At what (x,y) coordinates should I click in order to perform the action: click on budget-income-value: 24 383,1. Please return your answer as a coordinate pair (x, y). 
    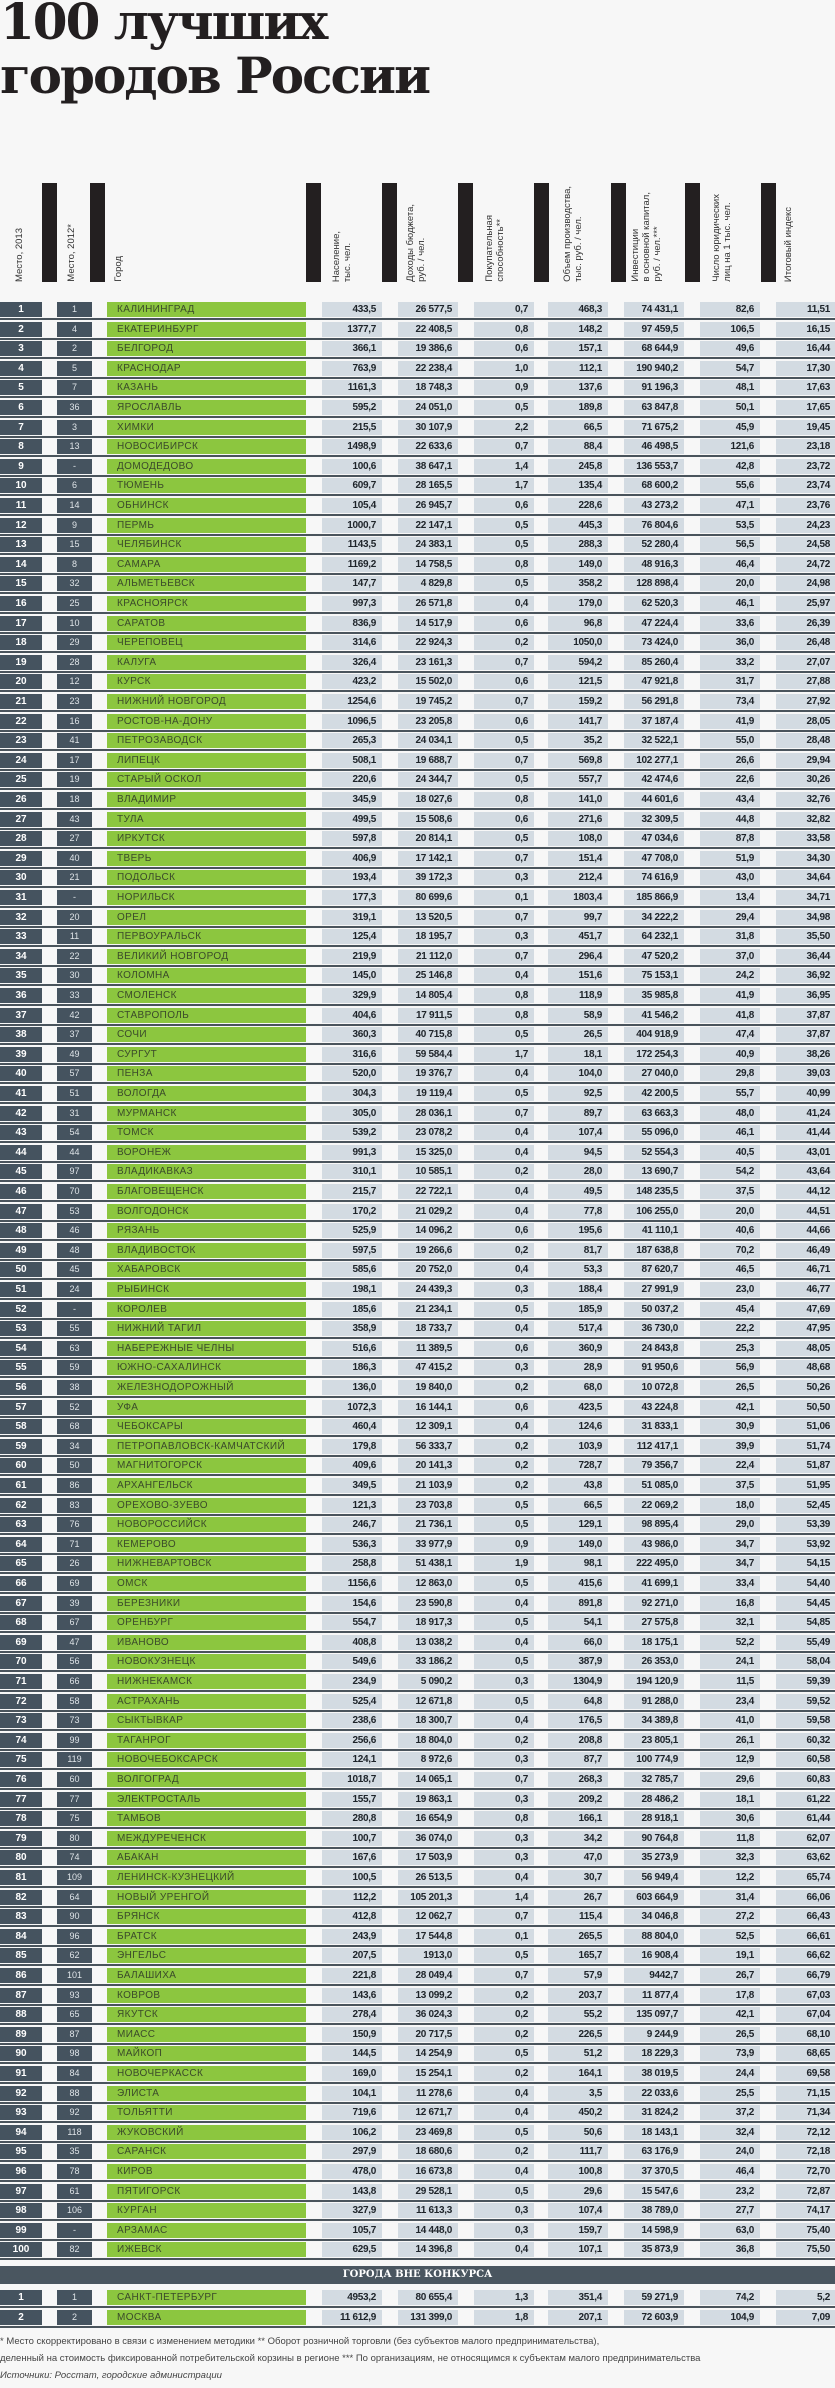
    Looking at the image, I should click on (428, 544).